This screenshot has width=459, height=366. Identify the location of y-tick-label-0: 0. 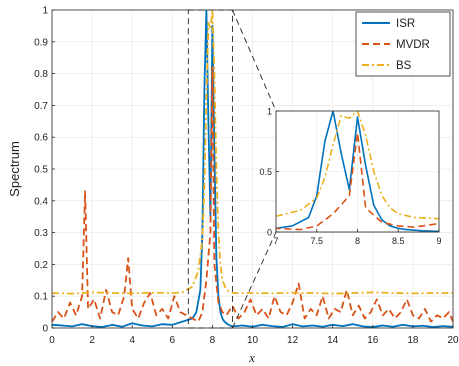
(45, 329).